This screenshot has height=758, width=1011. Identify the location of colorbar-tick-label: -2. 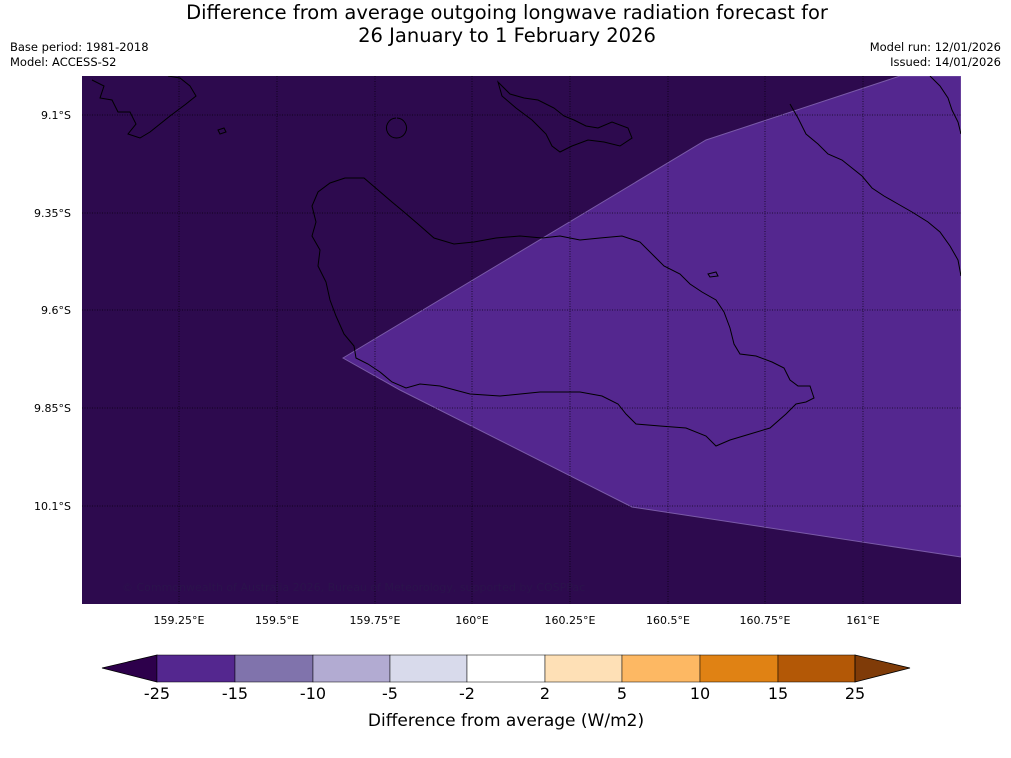
(467, 693).